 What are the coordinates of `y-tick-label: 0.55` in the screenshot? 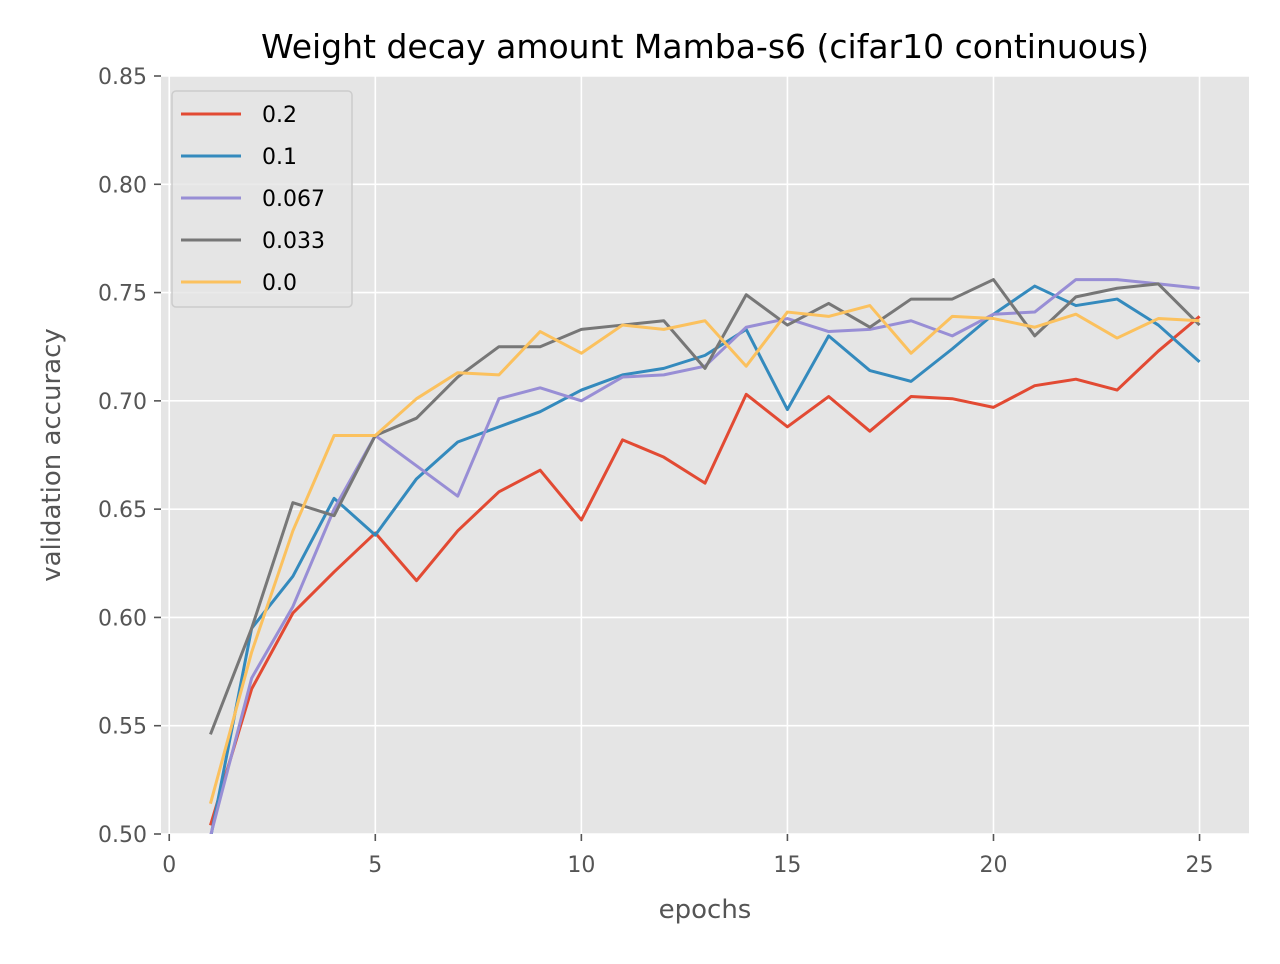 It's located at (122, 727).